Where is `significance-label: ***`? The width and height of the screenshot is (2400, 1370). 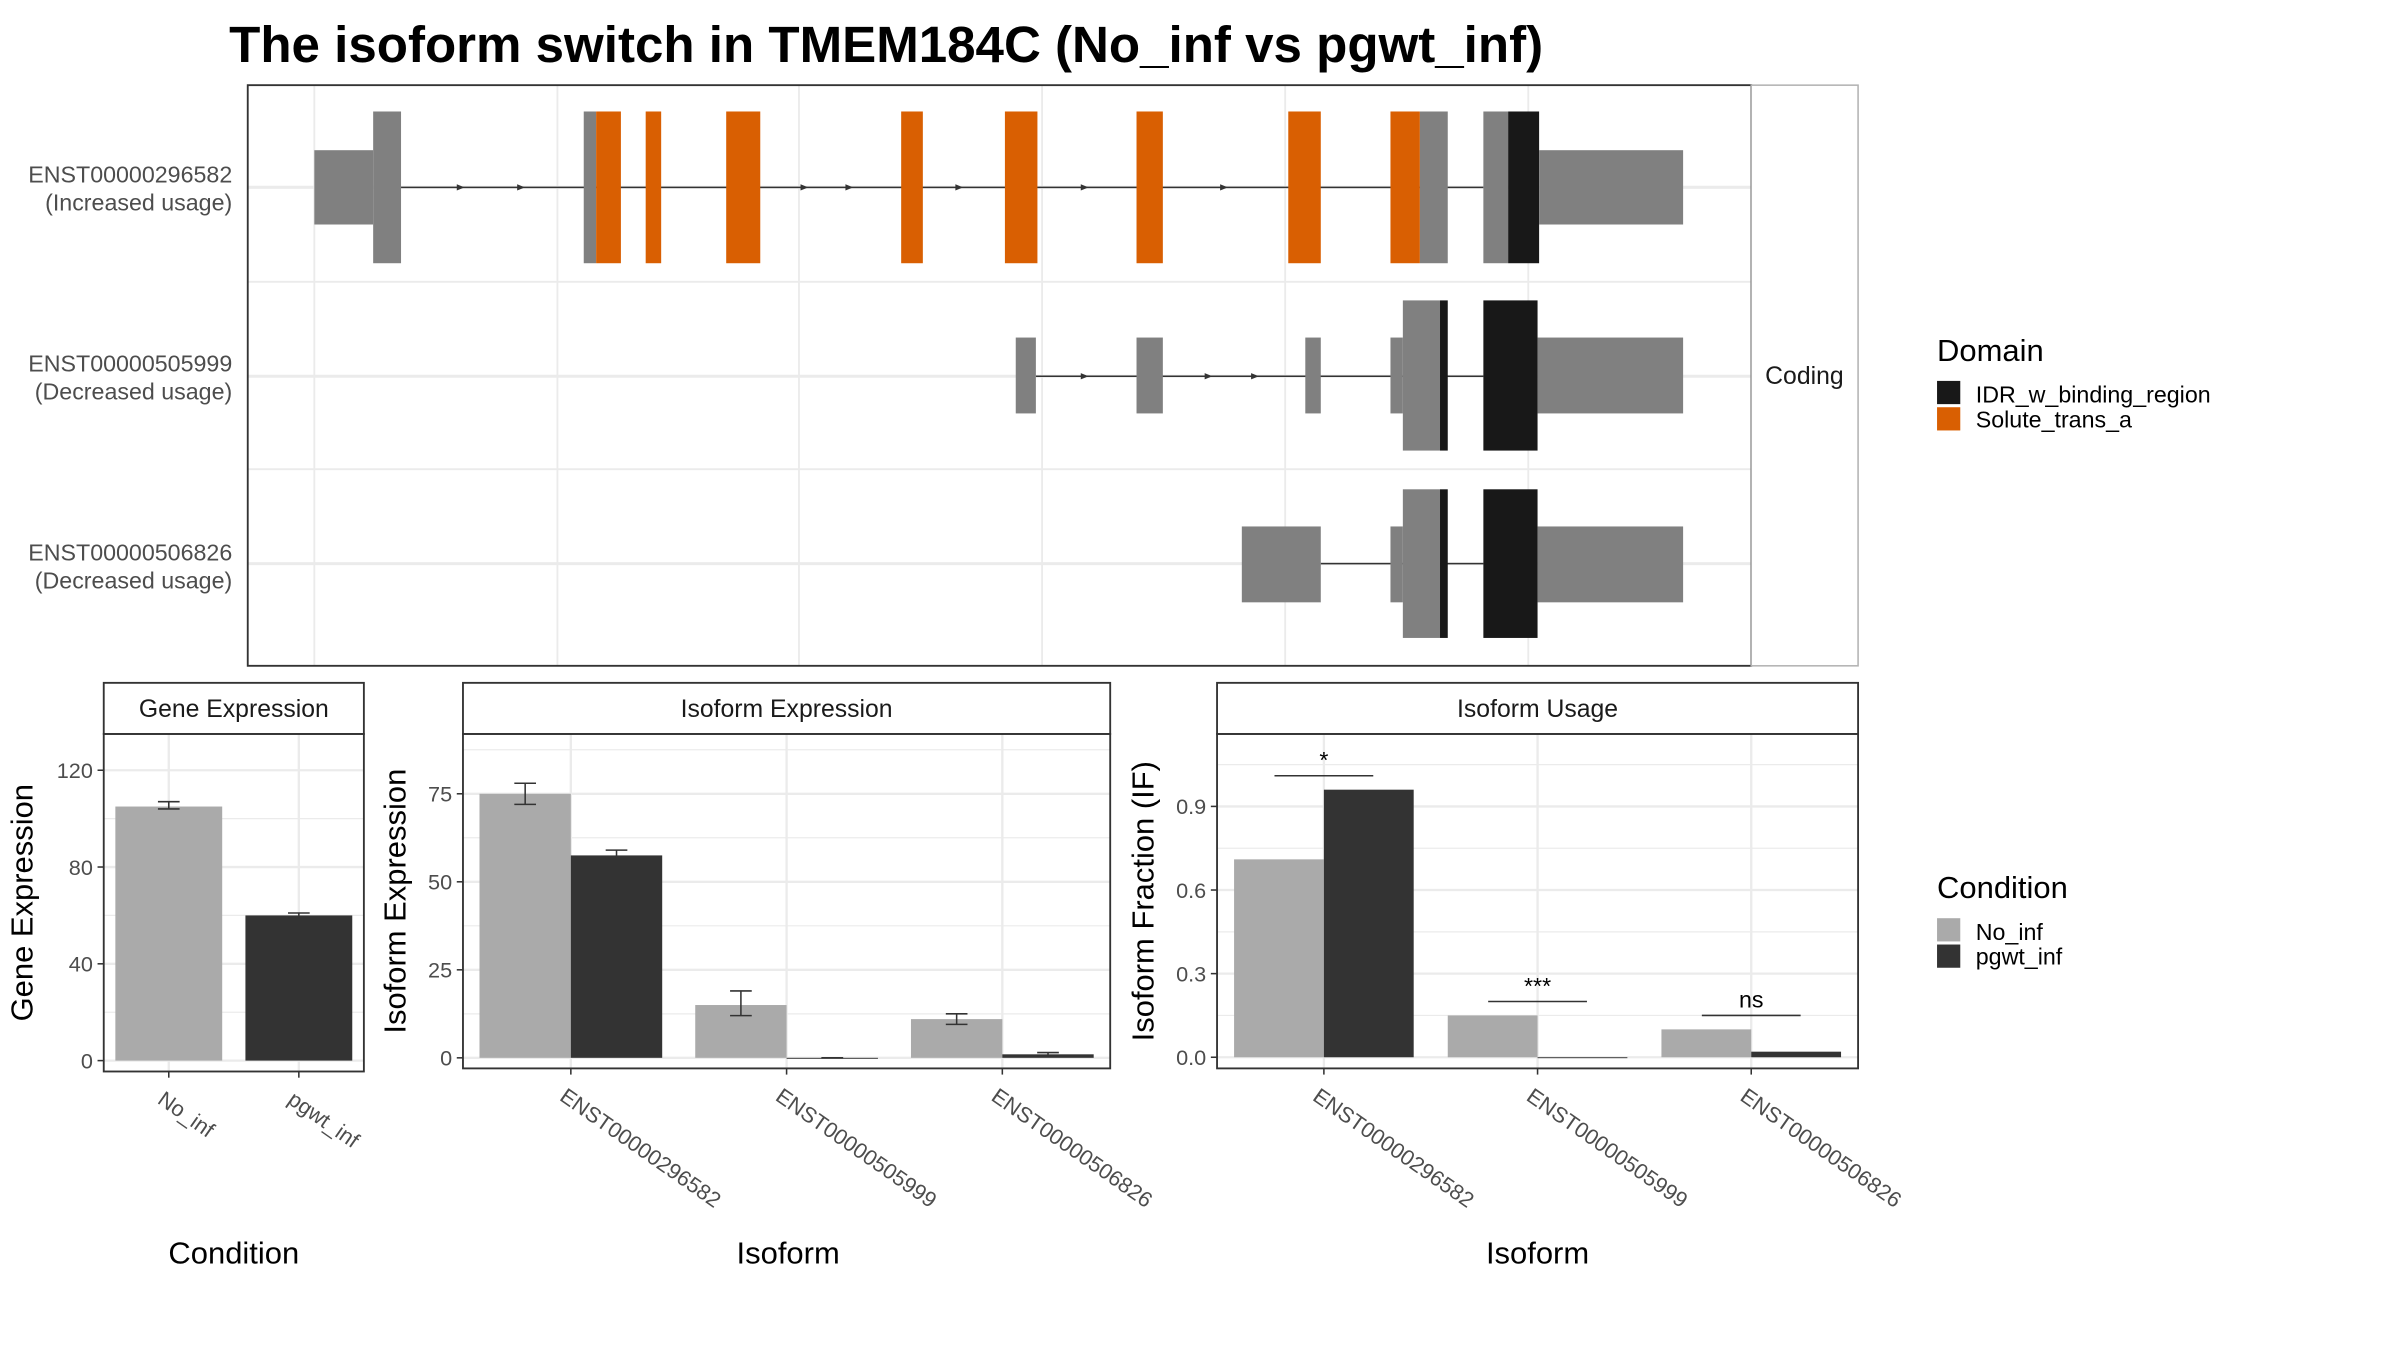
significance-label: *** is located at coordinates (1537, 986).